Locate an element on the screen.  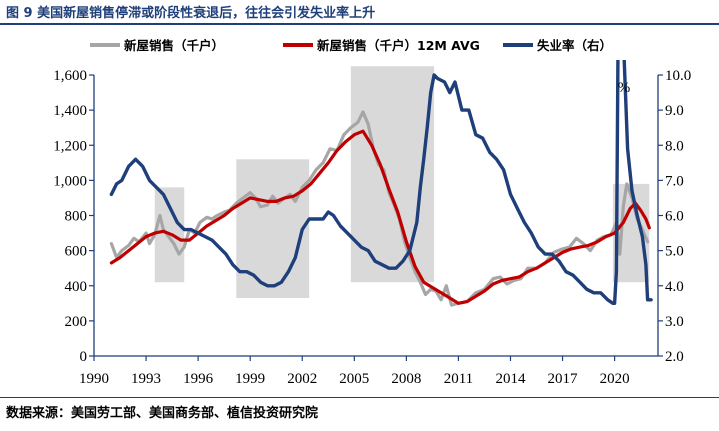
left-tick-label: 1,200 is located at coordinates (70, 146).